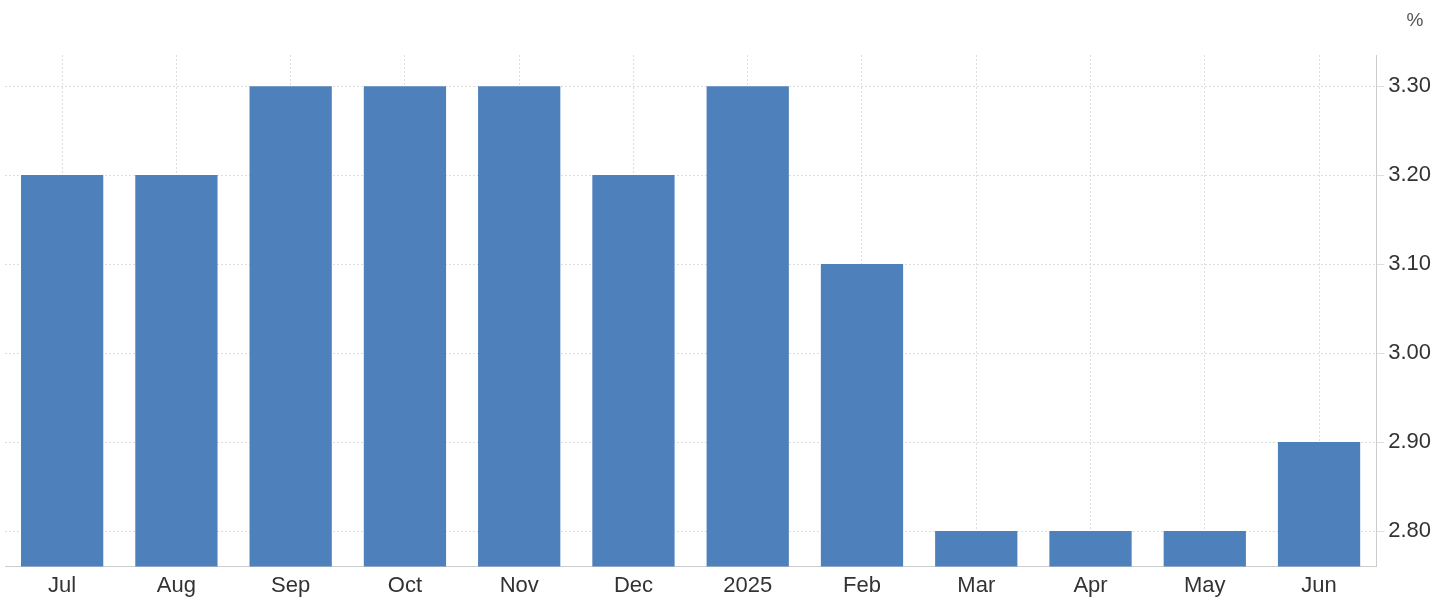 This screenshot has width=1450, height=605. What do you see at coordinates (176, 584) in the screenshot?
I see `x-tick-label: Aug` at bounding box center [176, 584].